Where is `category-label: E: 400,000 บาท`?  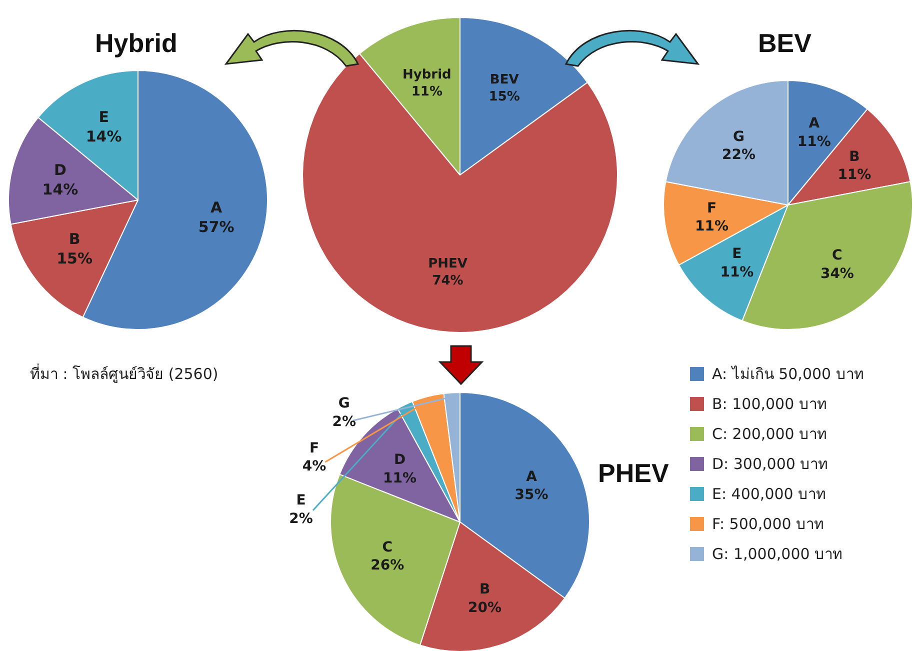
category-label: E: 400,000 บาท is located at coordinates (769, 494).